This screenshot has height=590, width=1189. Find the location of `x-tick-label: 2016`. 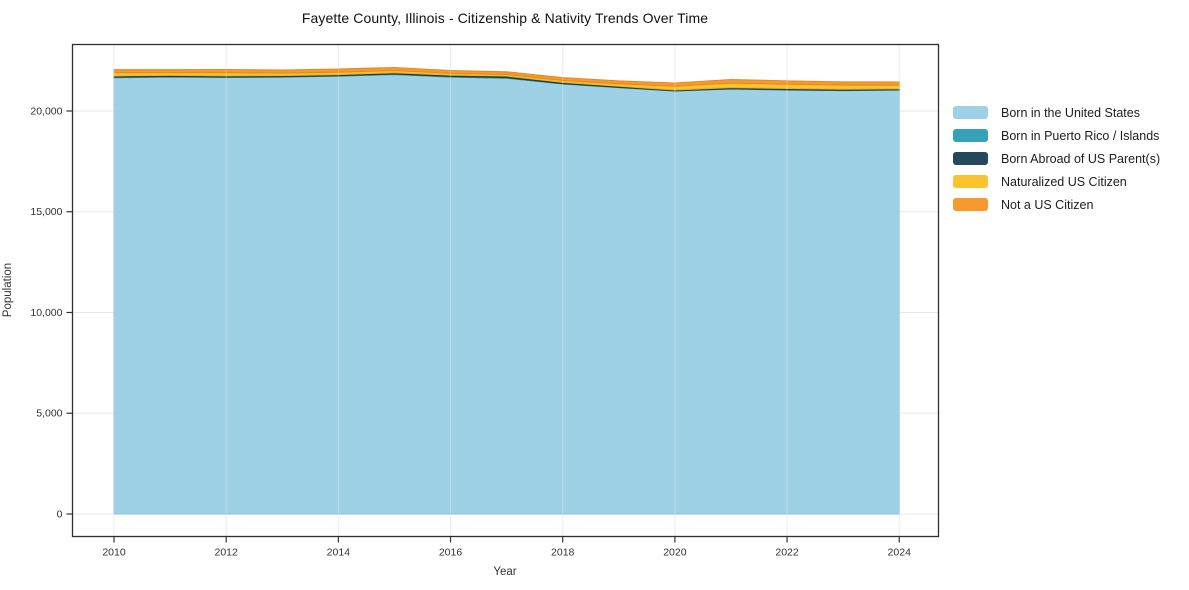

x-tick-label: 2016 is located at coordinates (451, 553).